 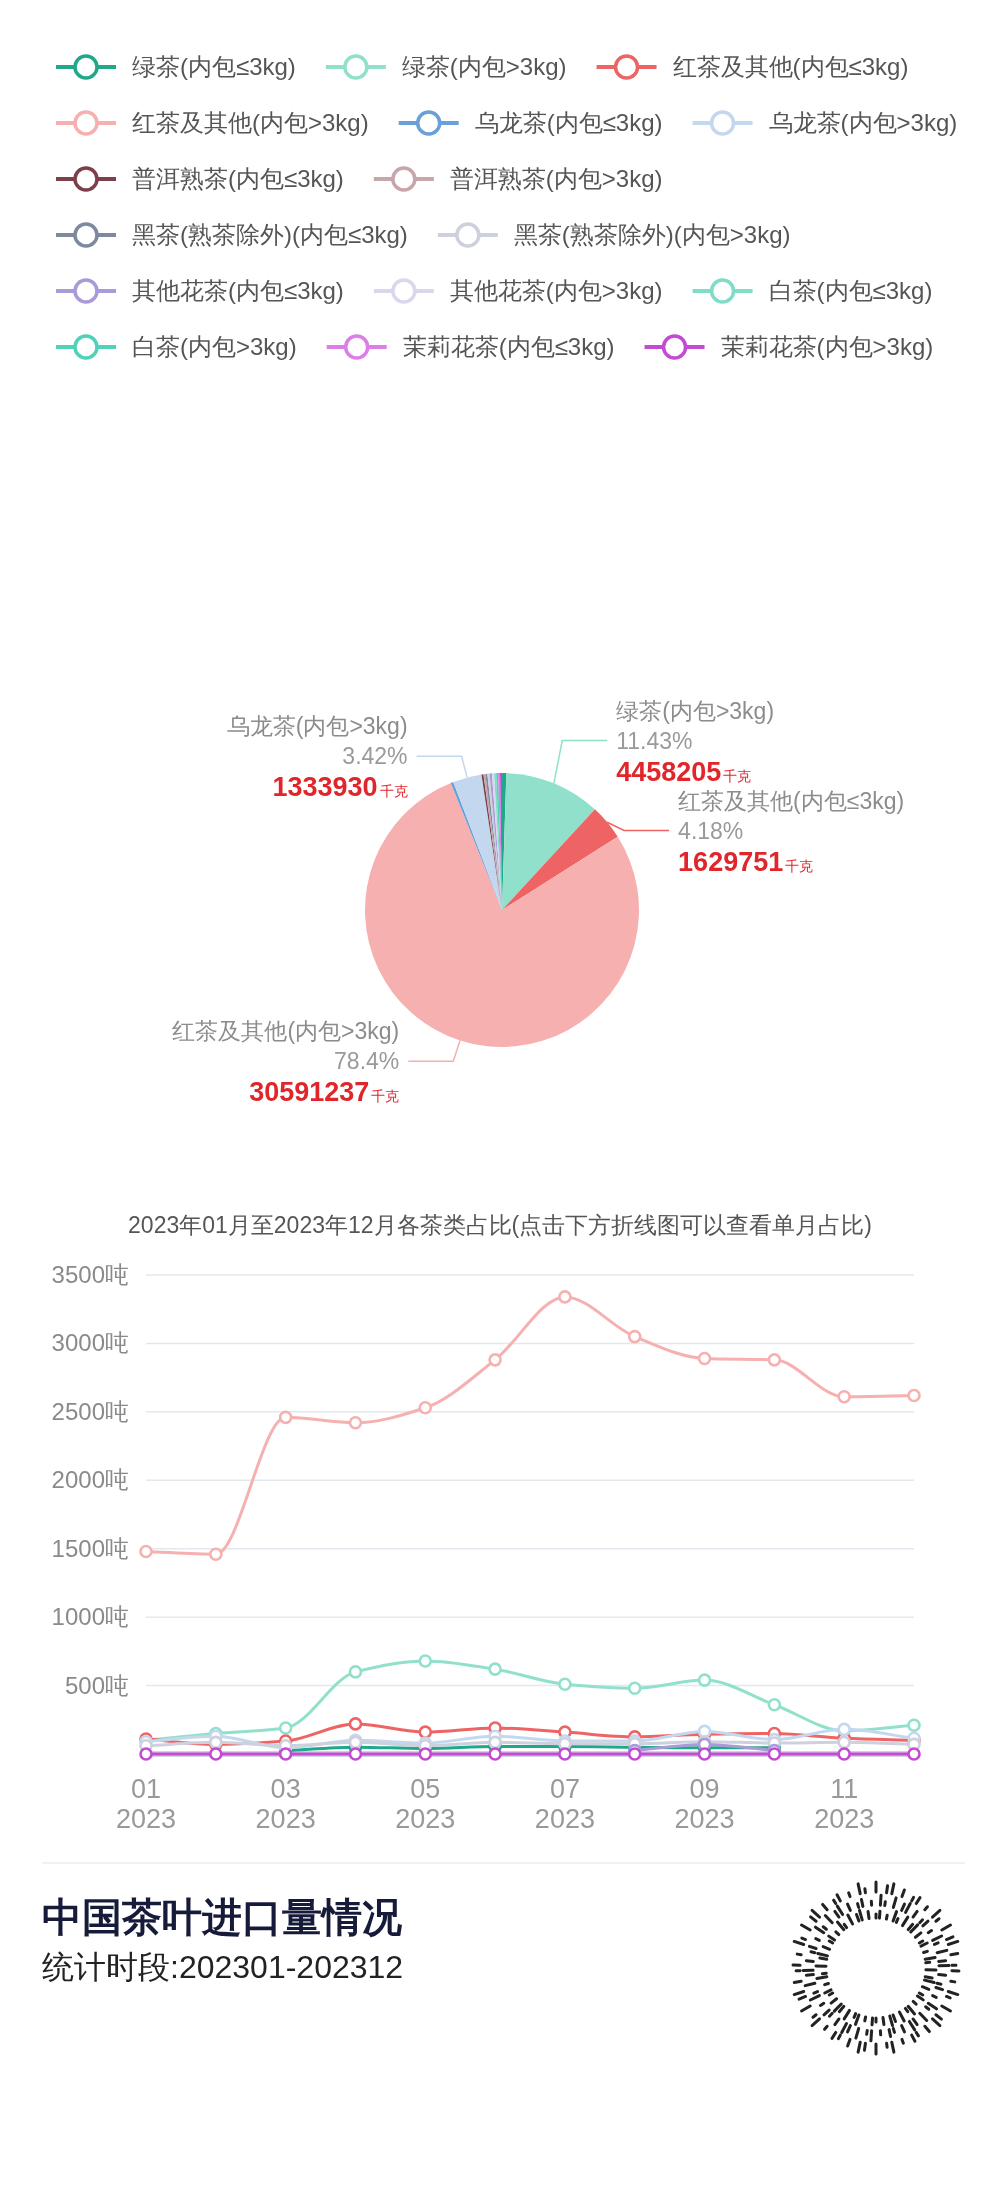 I want to click on x-tick-label: 05 2023, so click(x=425, y=1804).